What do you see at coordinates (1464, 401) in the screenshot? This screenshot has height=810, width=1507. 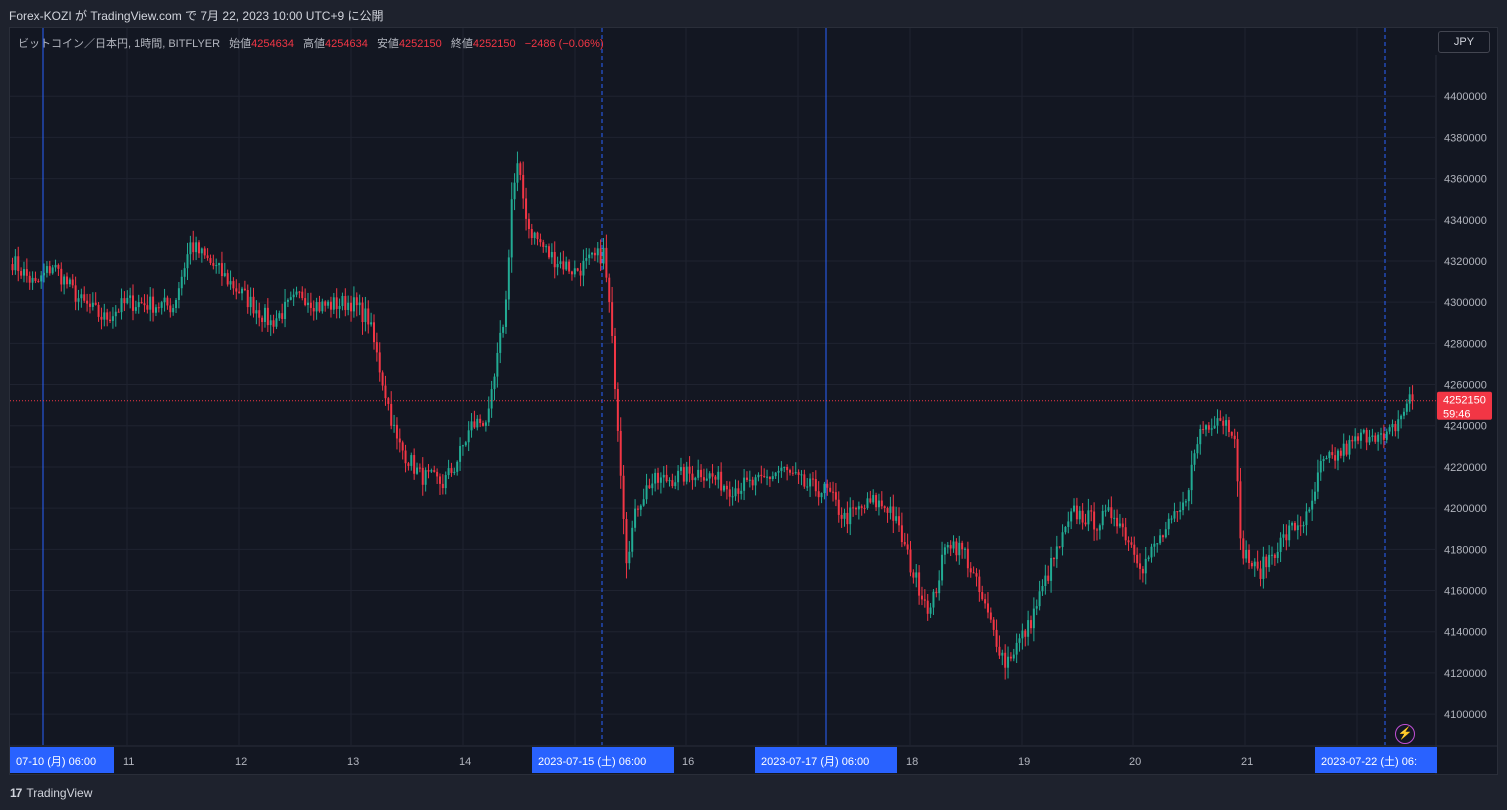 I see `last-price-value: 4252150` at bounding box center [1464, 401].